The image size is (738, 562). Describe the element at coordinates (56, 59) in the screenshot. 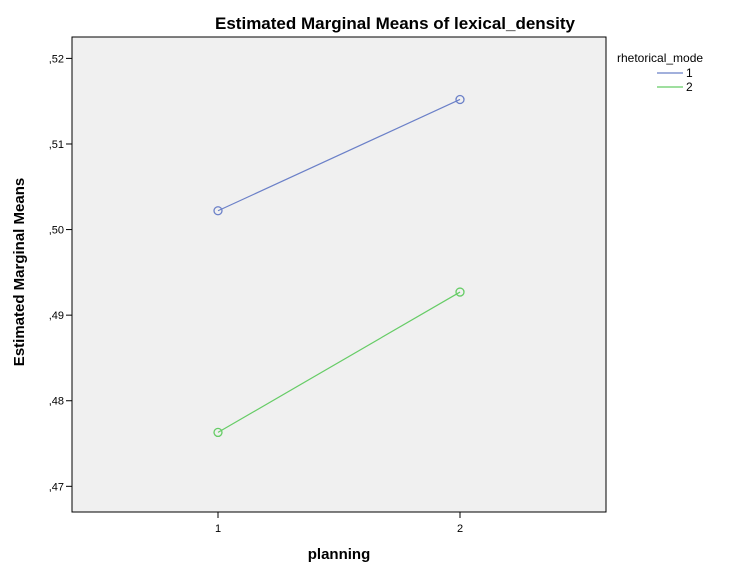

I see `y-tick-label: ,52` at that location.